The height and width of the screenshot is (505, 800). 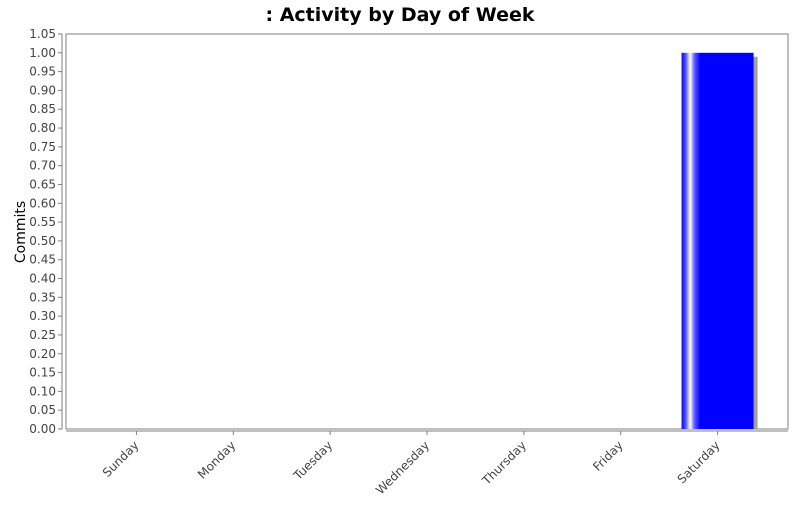 I want to click on y-tick-label: 0.70, so click(x=42, y=166).